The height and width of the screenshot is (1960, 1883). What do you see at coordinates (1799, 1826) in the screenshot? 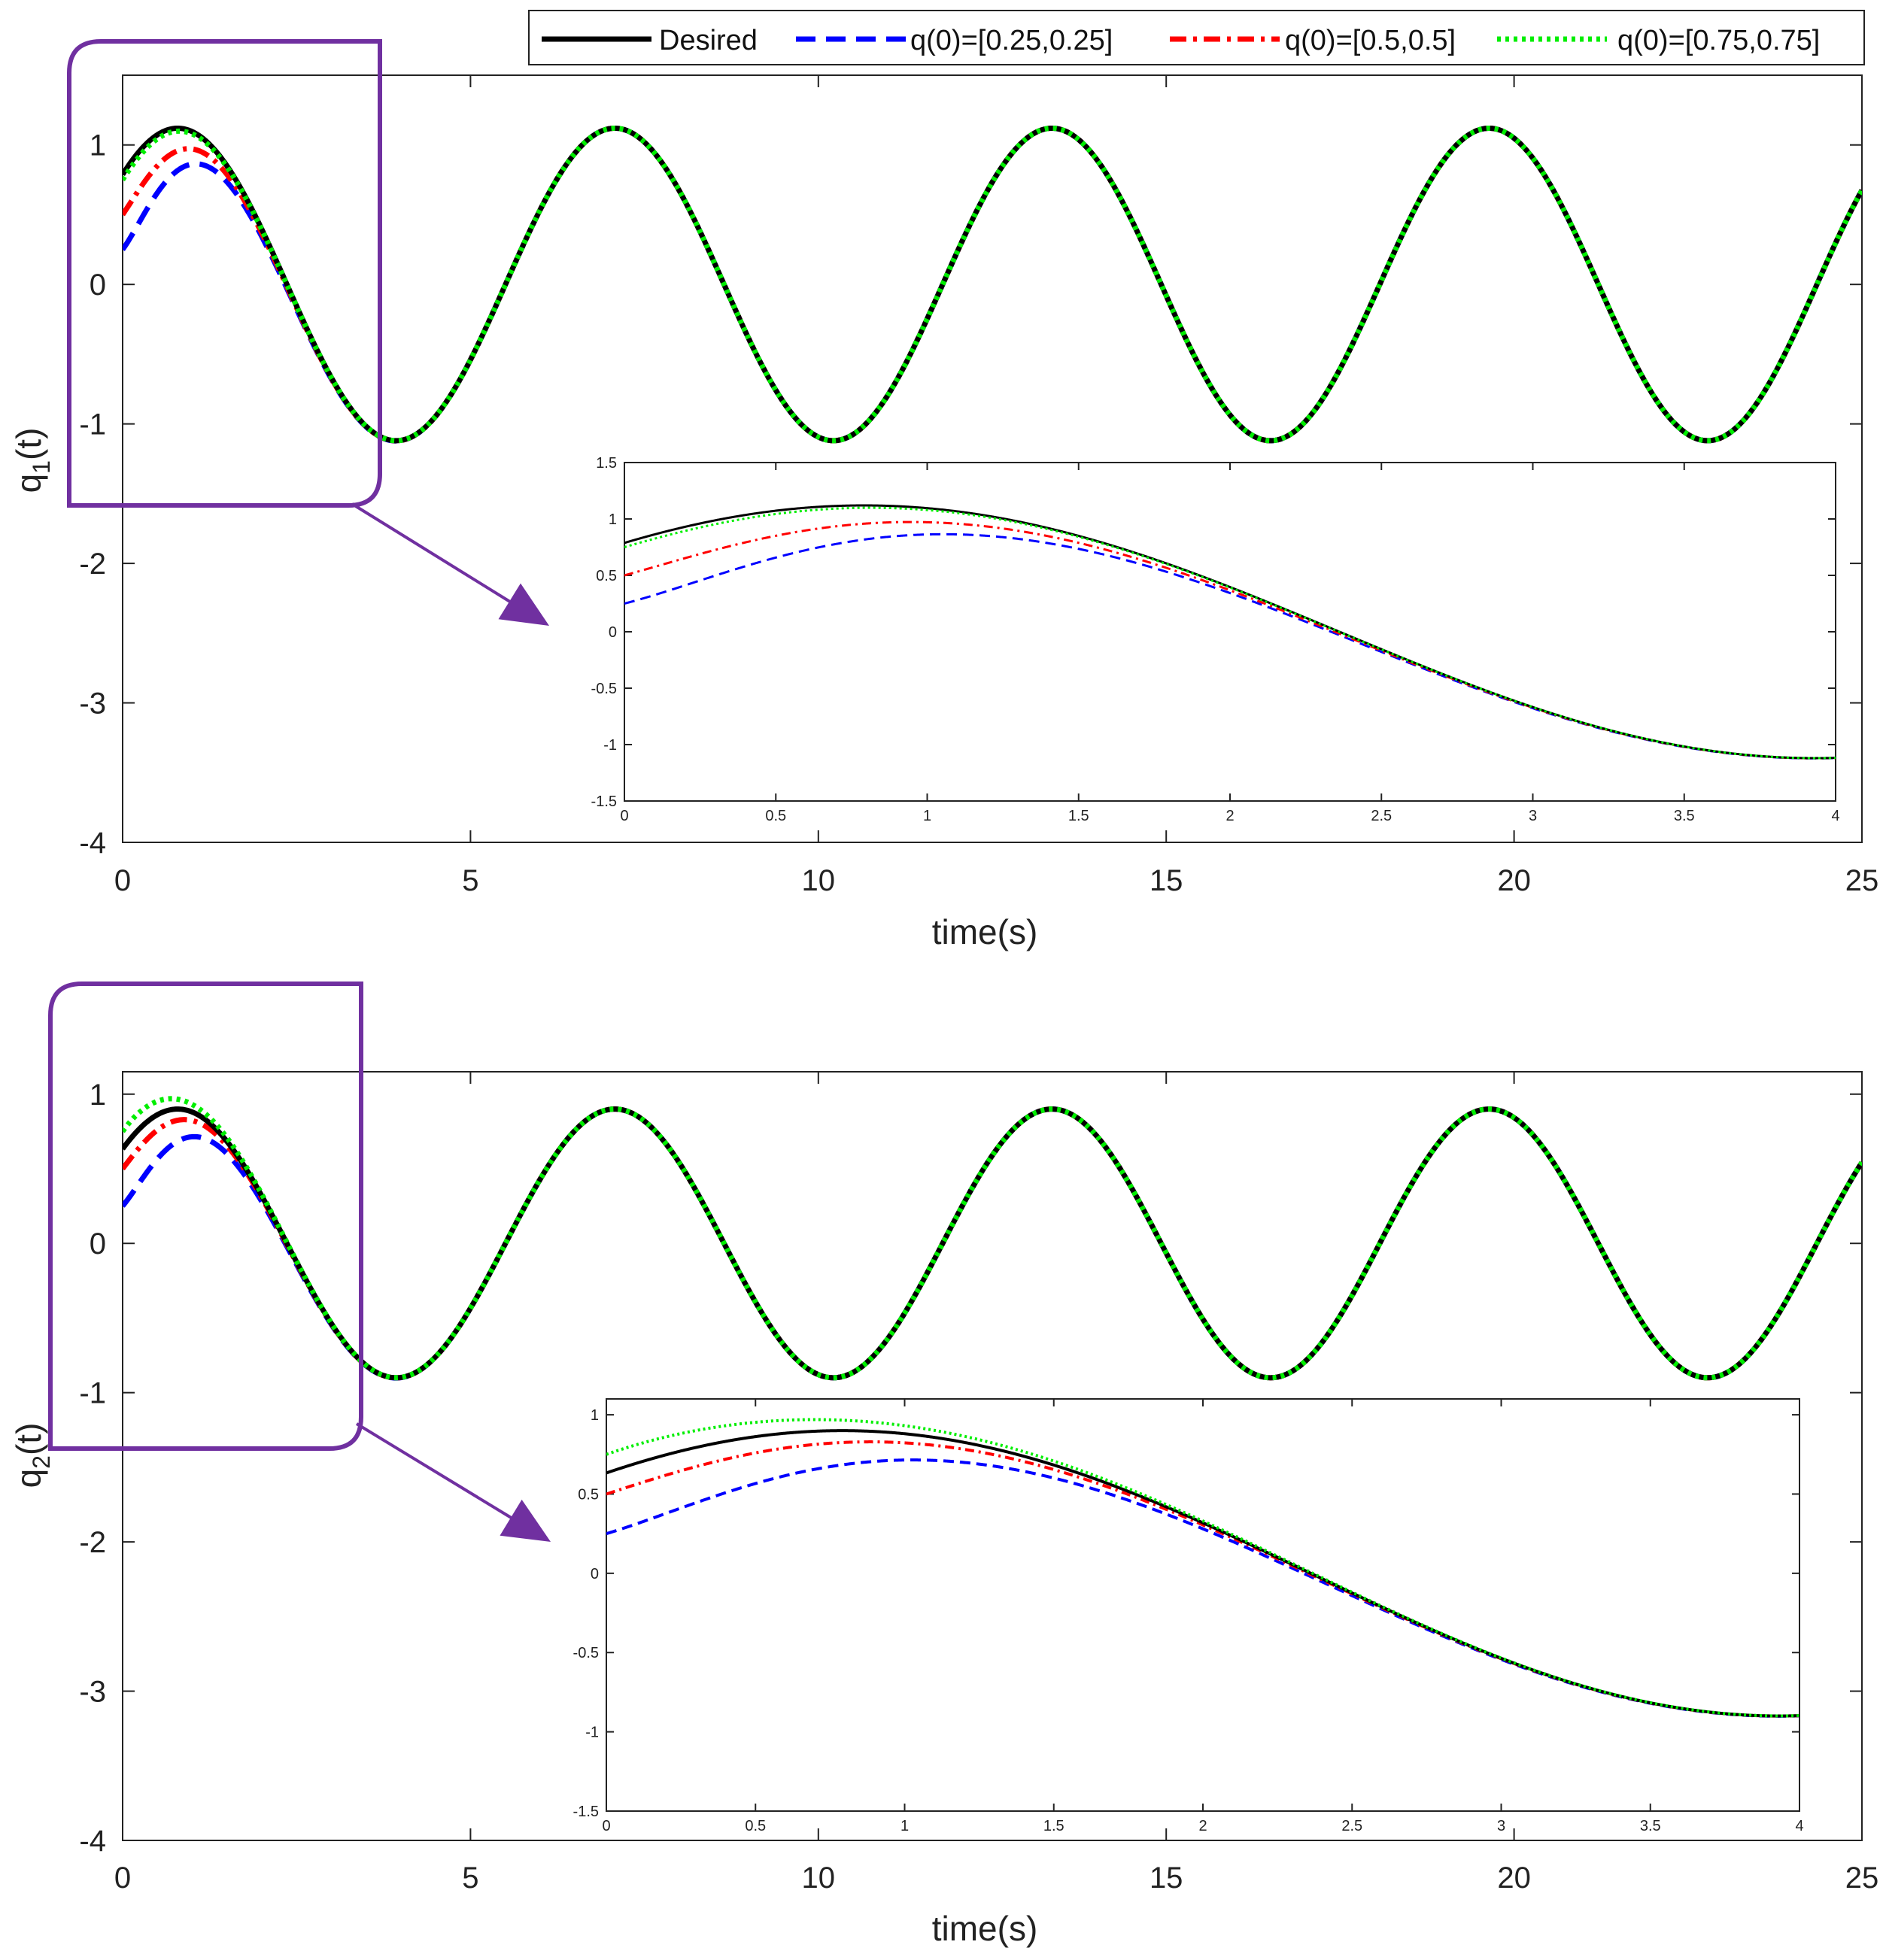
I see `panel-q2-inset-xtick-label: 4` at bounding box center [1799, 1826].